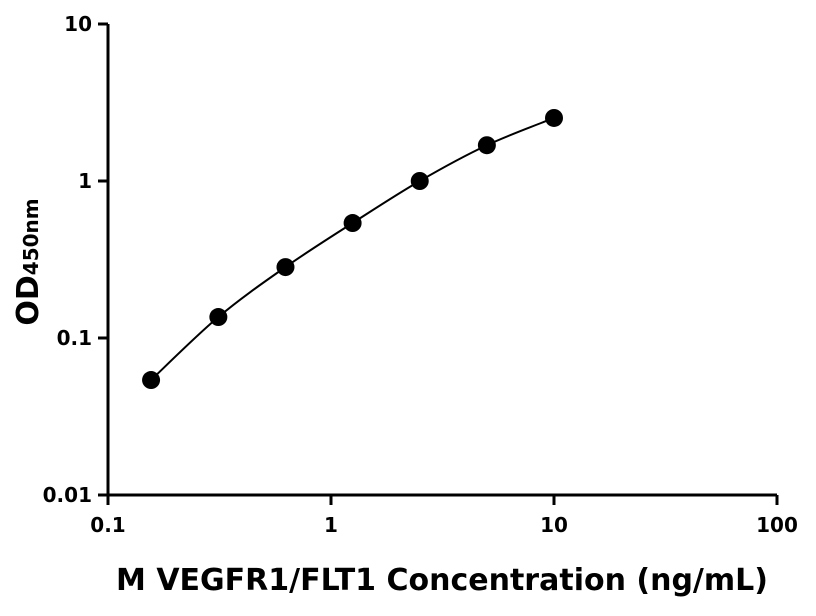 The height and width of the screenshot is (616, 816). What do you see at coordinates (28, 300) in the screenshot?
I see `y-axis-label-main: OD` at bounding box center [28, 300].